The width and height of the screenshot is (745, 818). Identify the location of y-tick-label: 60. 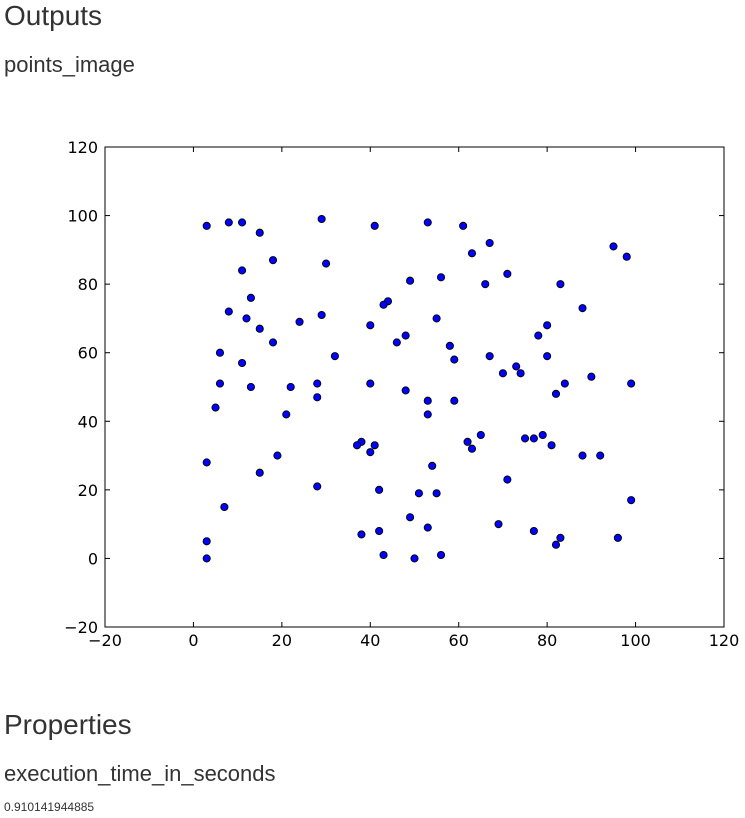
(88, 353).